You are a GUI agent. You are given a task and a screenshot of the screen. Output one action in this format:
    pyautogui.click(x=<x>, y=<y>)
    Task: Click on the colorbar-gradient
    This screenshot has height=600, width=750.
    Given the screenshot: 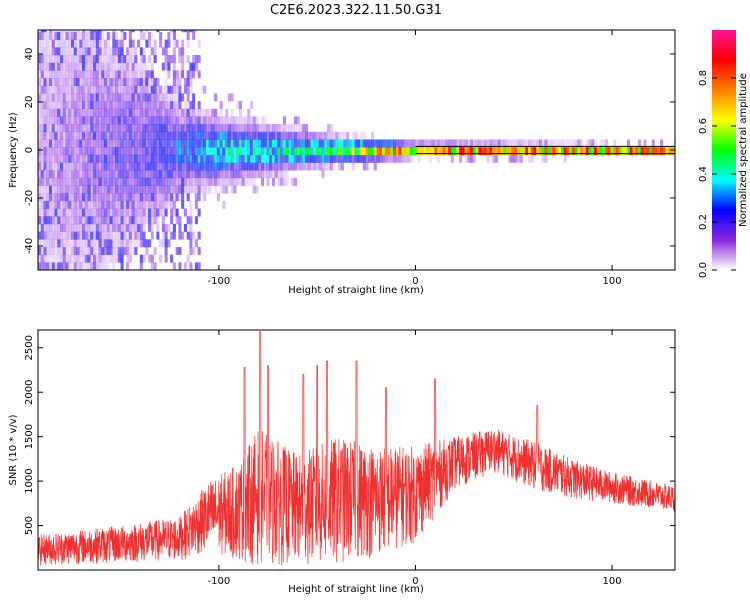 What is the action you would take?
    pyautogui.click(x=724, y=150)
    